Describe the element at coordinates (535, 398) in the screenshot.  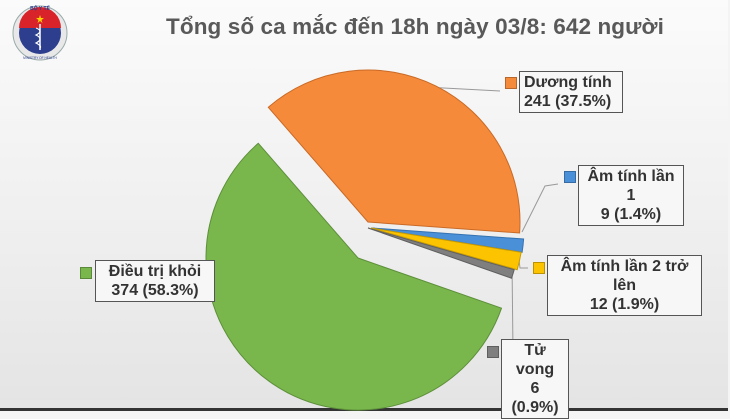
I see `label-tu-vong-value: 6 (0.9%)` at that location.